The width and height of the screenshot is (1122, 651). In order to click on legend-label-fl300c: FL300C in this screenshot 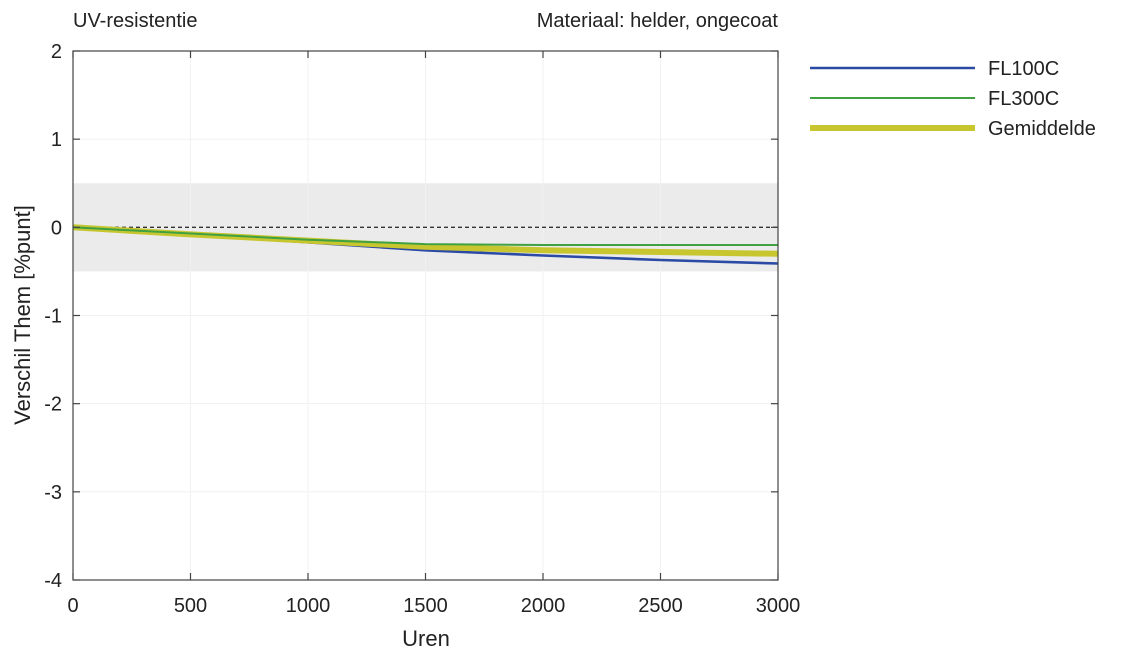, I will do `click(1023, 99)`.